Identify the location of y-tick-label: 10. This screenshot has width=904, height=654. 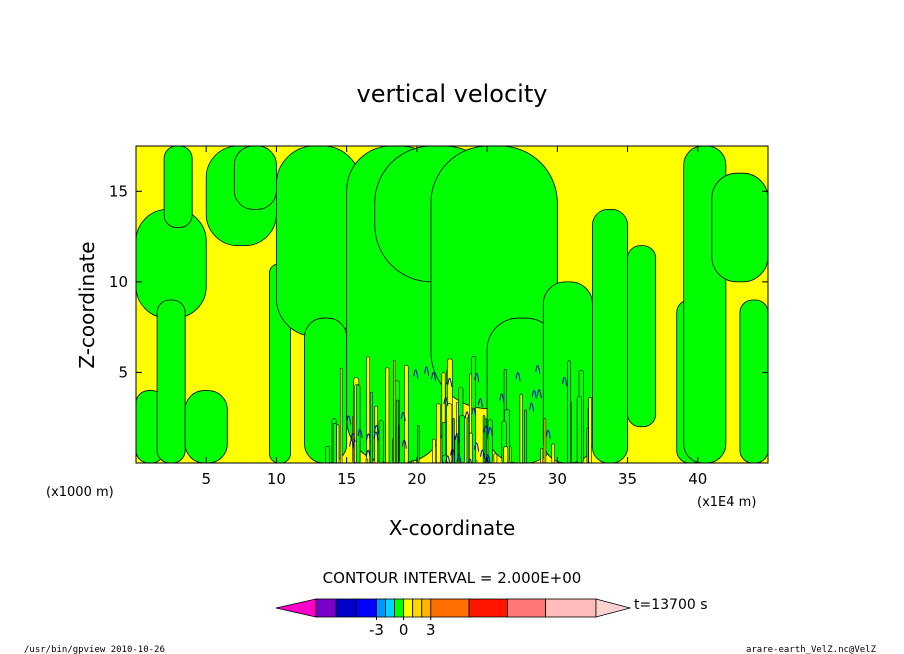
(118, 282).